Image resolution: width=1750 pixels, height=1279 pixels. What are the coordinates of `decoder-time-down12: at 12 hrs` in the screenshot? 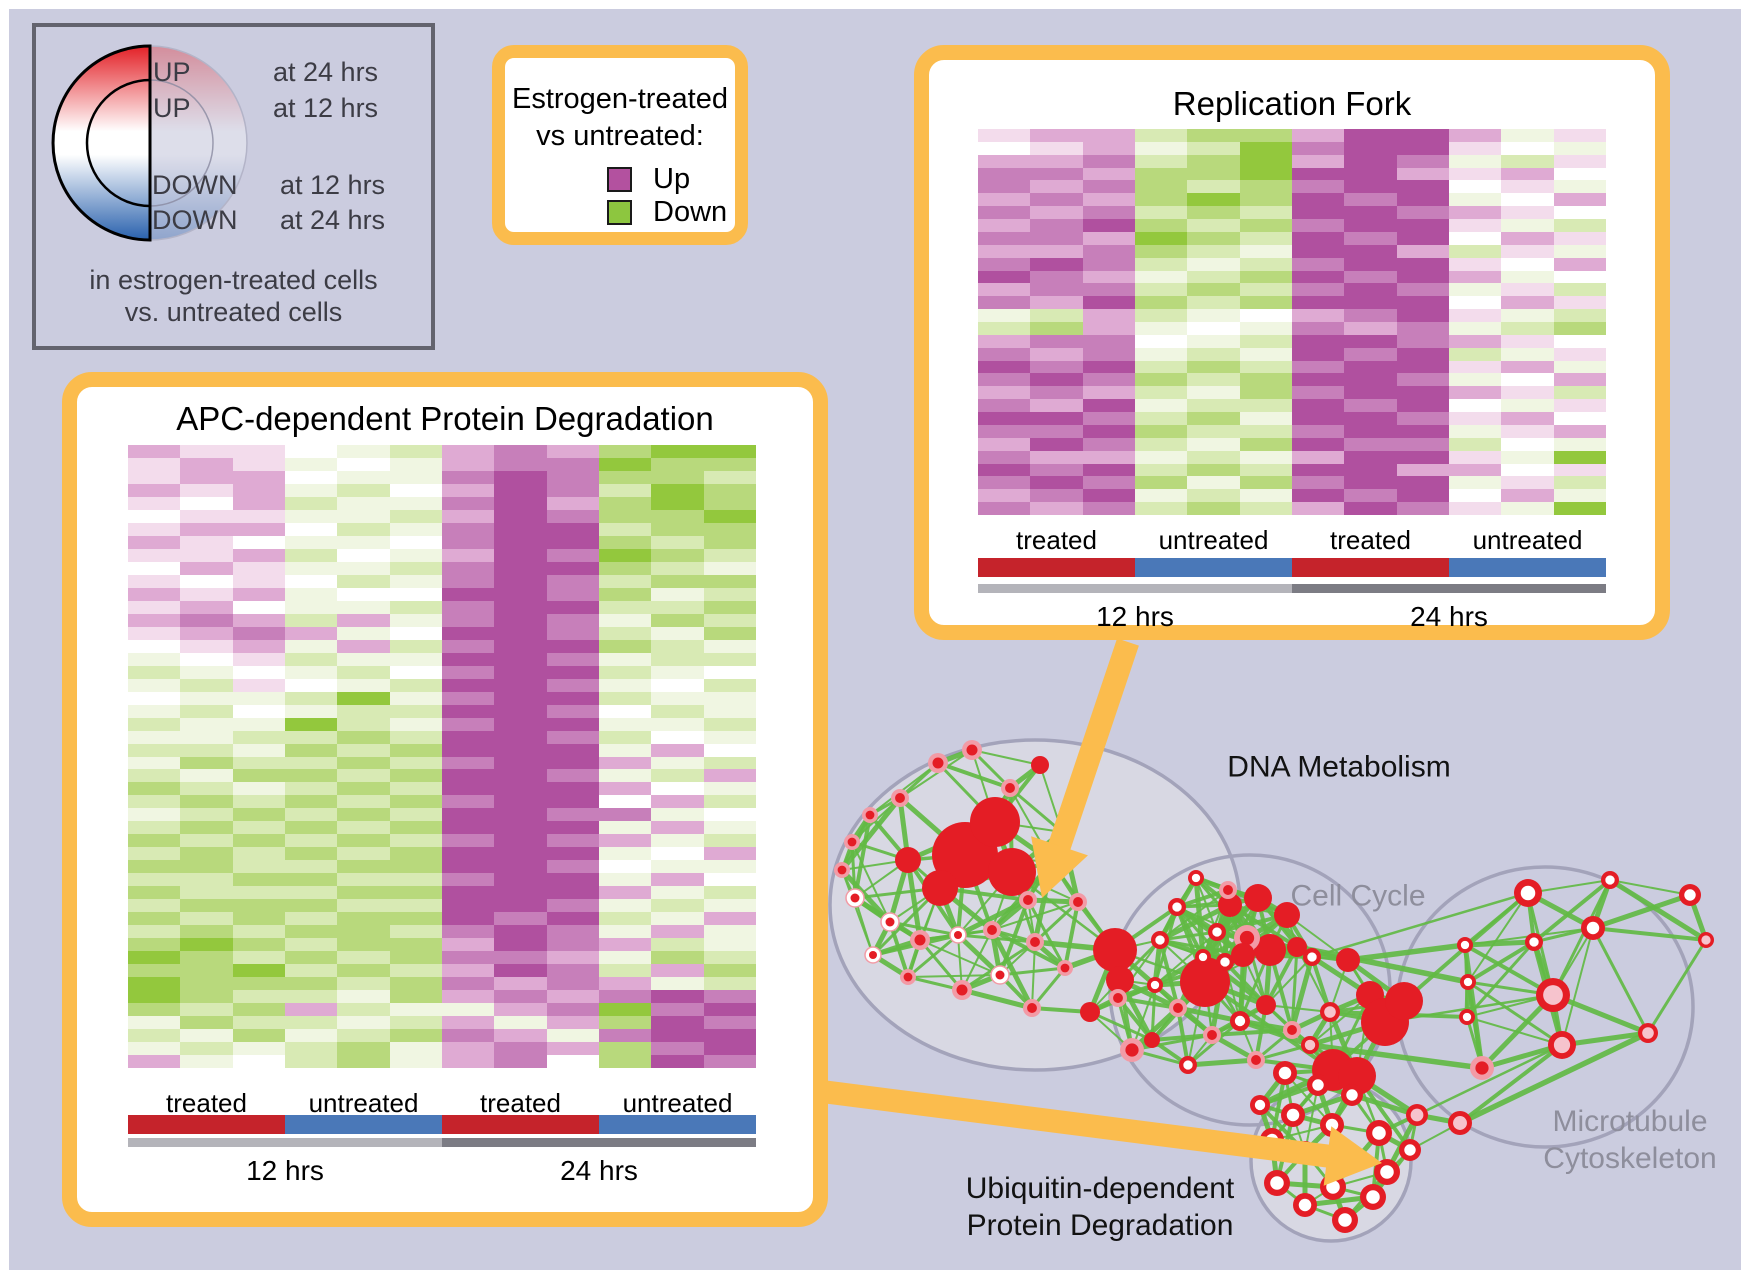 It's located at (333, 185).